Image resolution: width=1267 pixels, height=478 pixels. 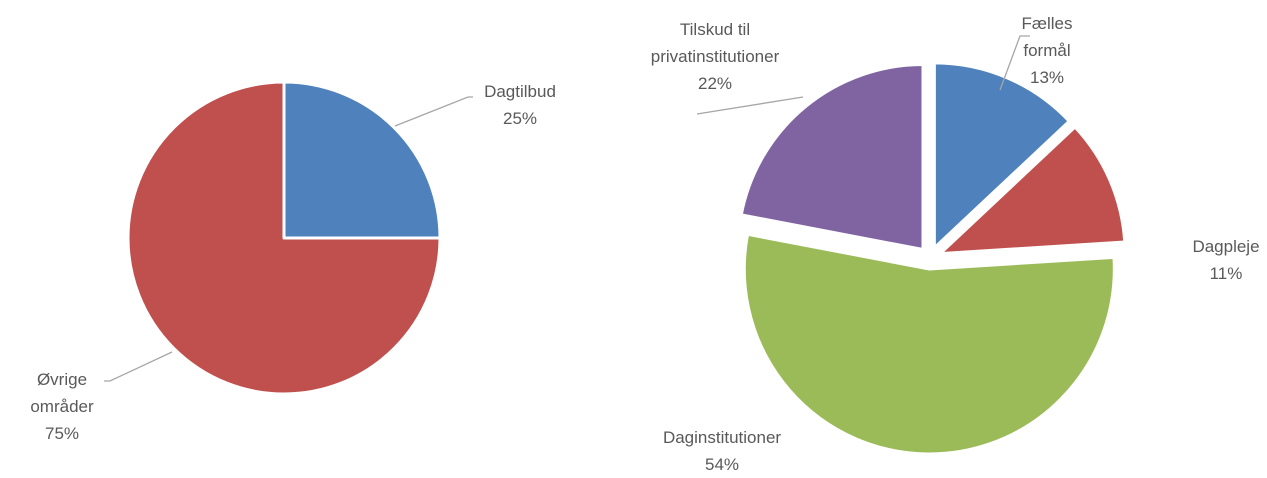 What do you see at coordinates (1226, 273) in the screenshot?
I see `value-label: 11%` at bounding box center [1226, 273].